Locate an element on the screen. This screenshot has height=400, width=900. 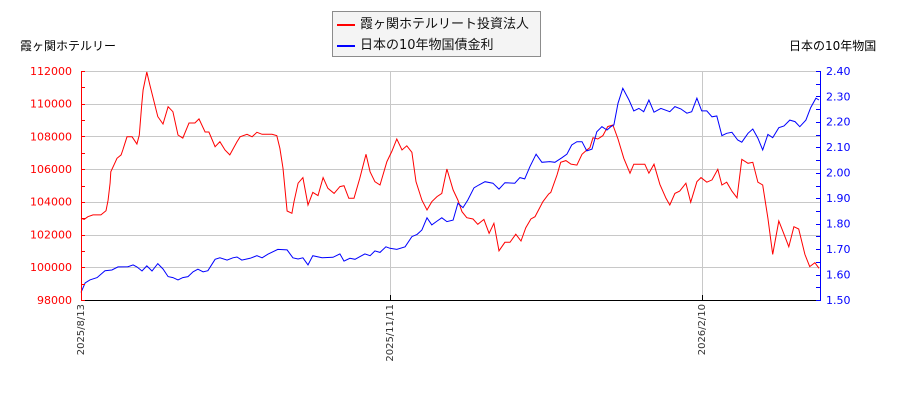
left-tick-label: 108000 is located at coordinates (51, 136).